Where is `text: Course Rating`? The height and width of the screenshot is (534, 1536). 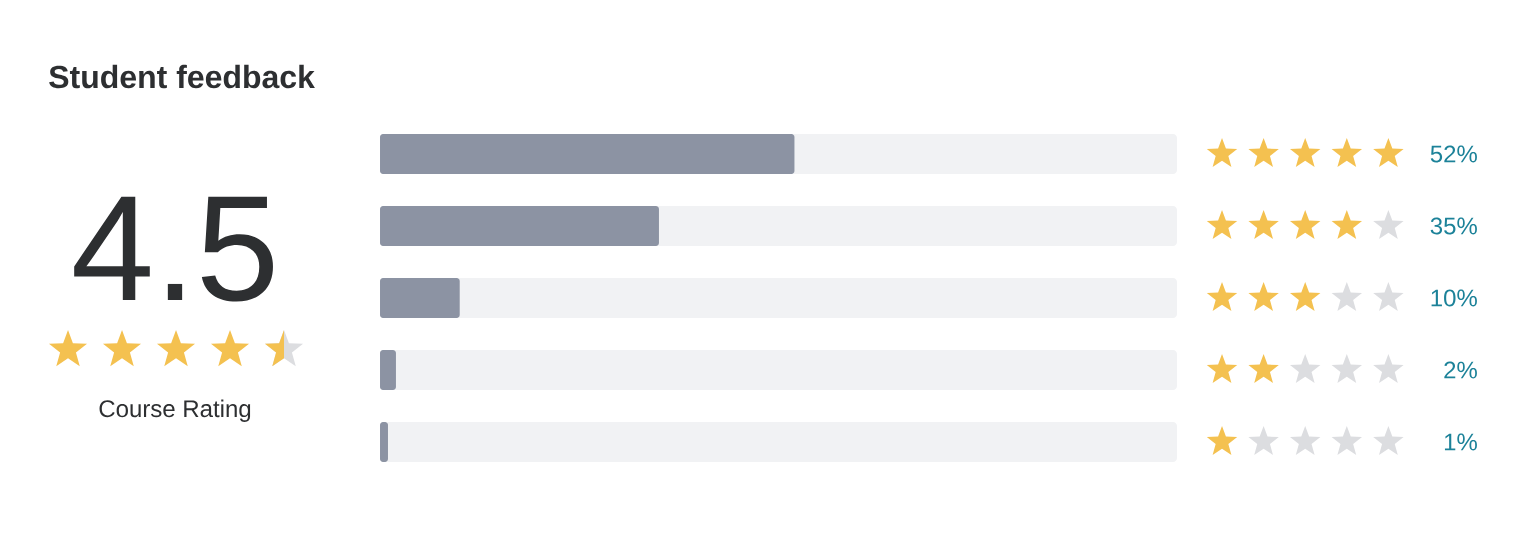 text: Course Rating is located at coordinates (175, 410).